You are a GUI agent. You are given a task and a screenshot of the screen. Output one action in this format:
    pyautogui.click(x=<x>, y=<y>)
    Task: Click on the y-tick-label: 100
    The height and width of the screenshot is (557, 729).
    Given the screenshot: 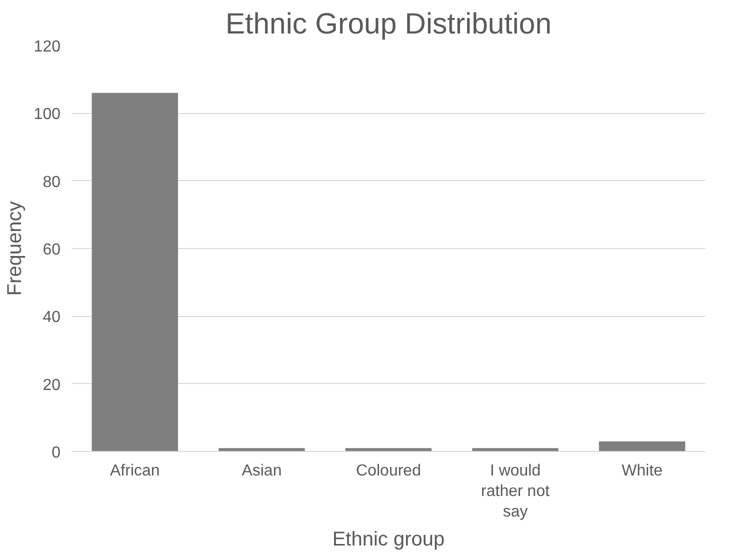 What is the action you would take?
    pyautogui.click(x=47, y=115)
    